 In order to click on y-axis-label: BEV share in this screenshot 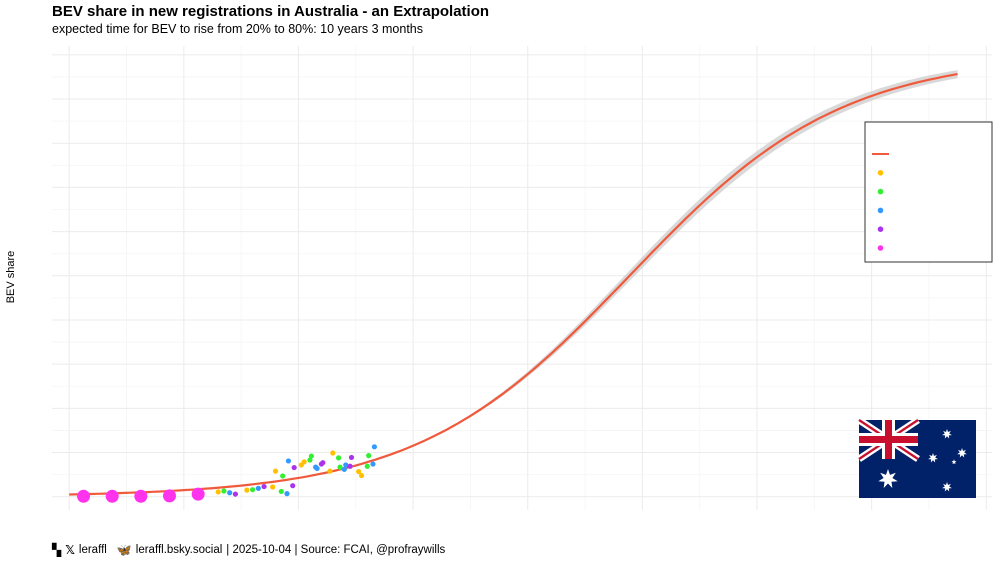, I will do `click(11, 277)`.